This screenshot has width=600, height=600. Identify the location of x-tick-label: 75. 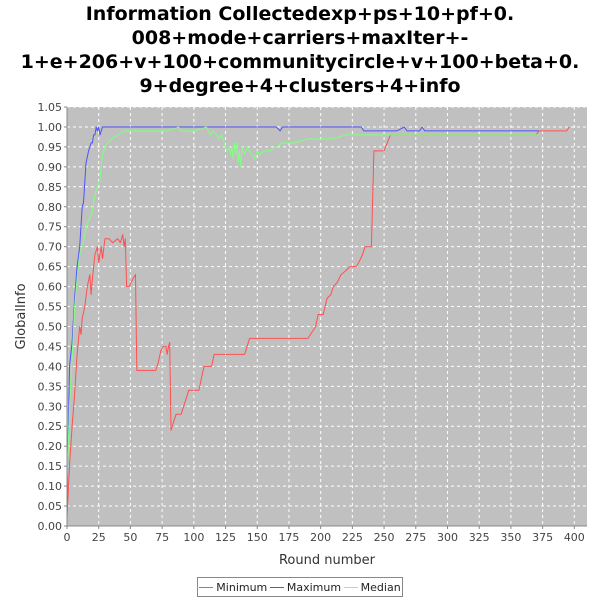
(162, 537).